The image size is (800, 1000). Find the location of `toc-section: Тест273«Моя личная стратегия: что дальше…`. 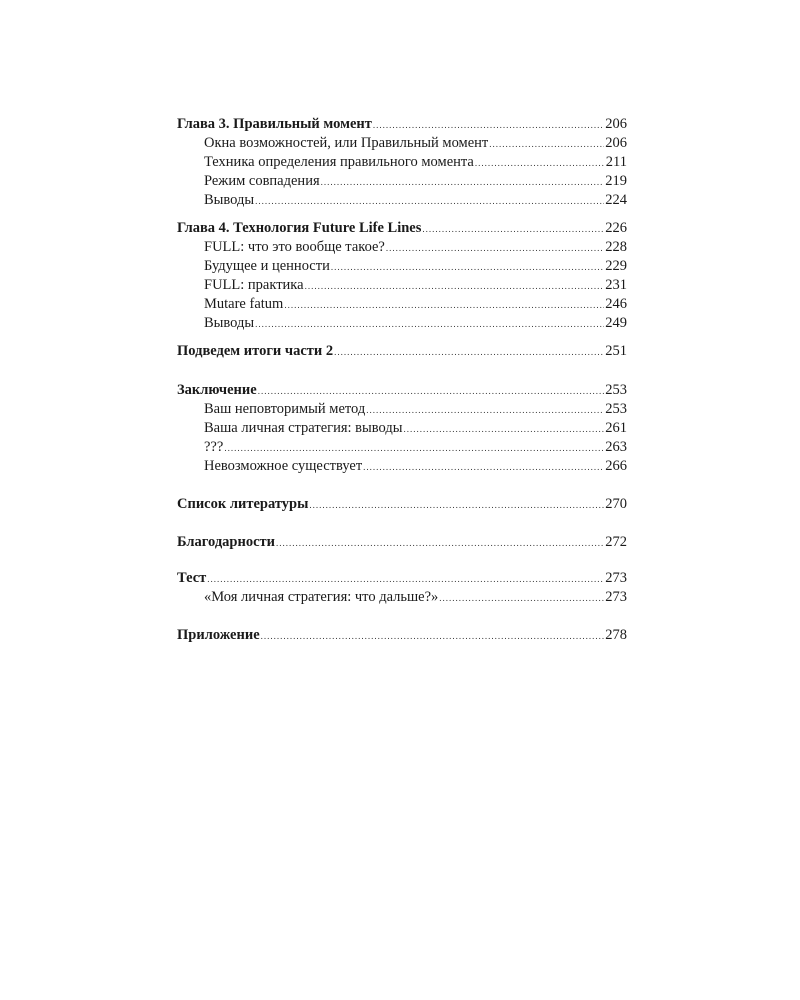

toc-section: Тест273«Моя личная стратегия: что дальше… is located at coordinates (402, 588).